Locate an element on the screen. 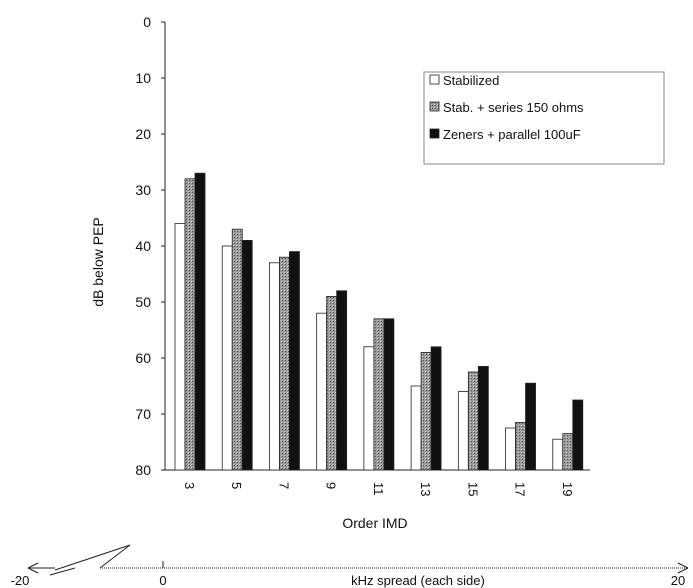 Image resolution: width=693 pixels, height=588 pixels. y-tick-label: 20 is located at coordinates (143, 134).